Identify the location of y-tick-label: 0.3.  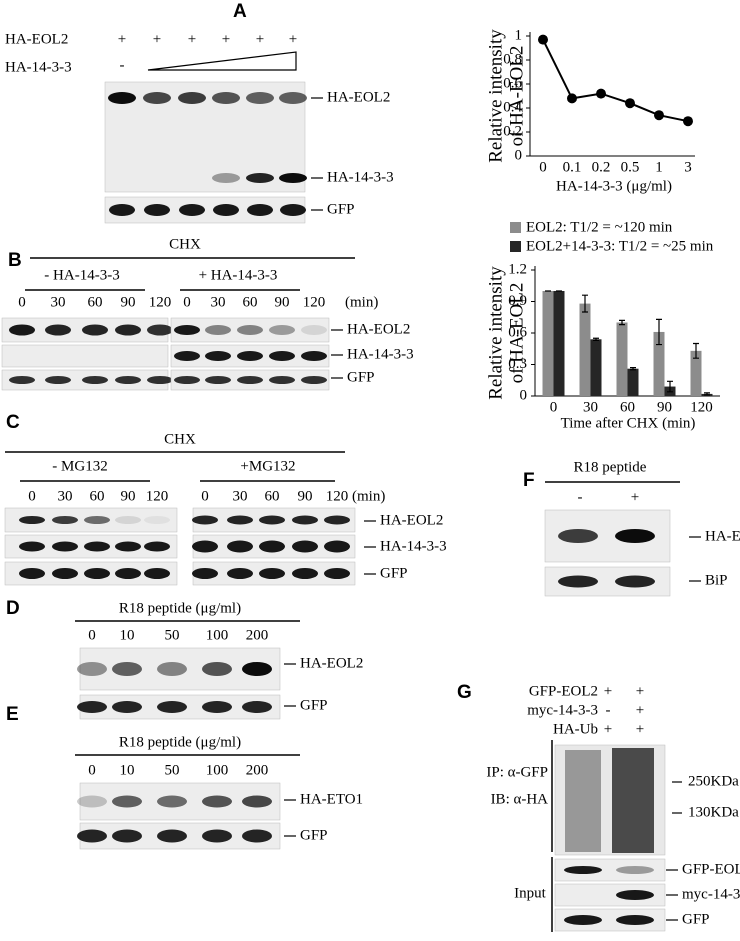
(517, 364).